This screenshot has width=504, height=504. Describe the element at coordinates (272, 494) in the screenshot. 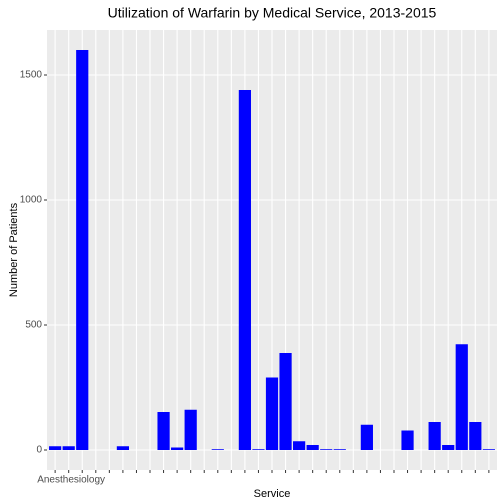

I see `x-axis-title: Service` at that location.